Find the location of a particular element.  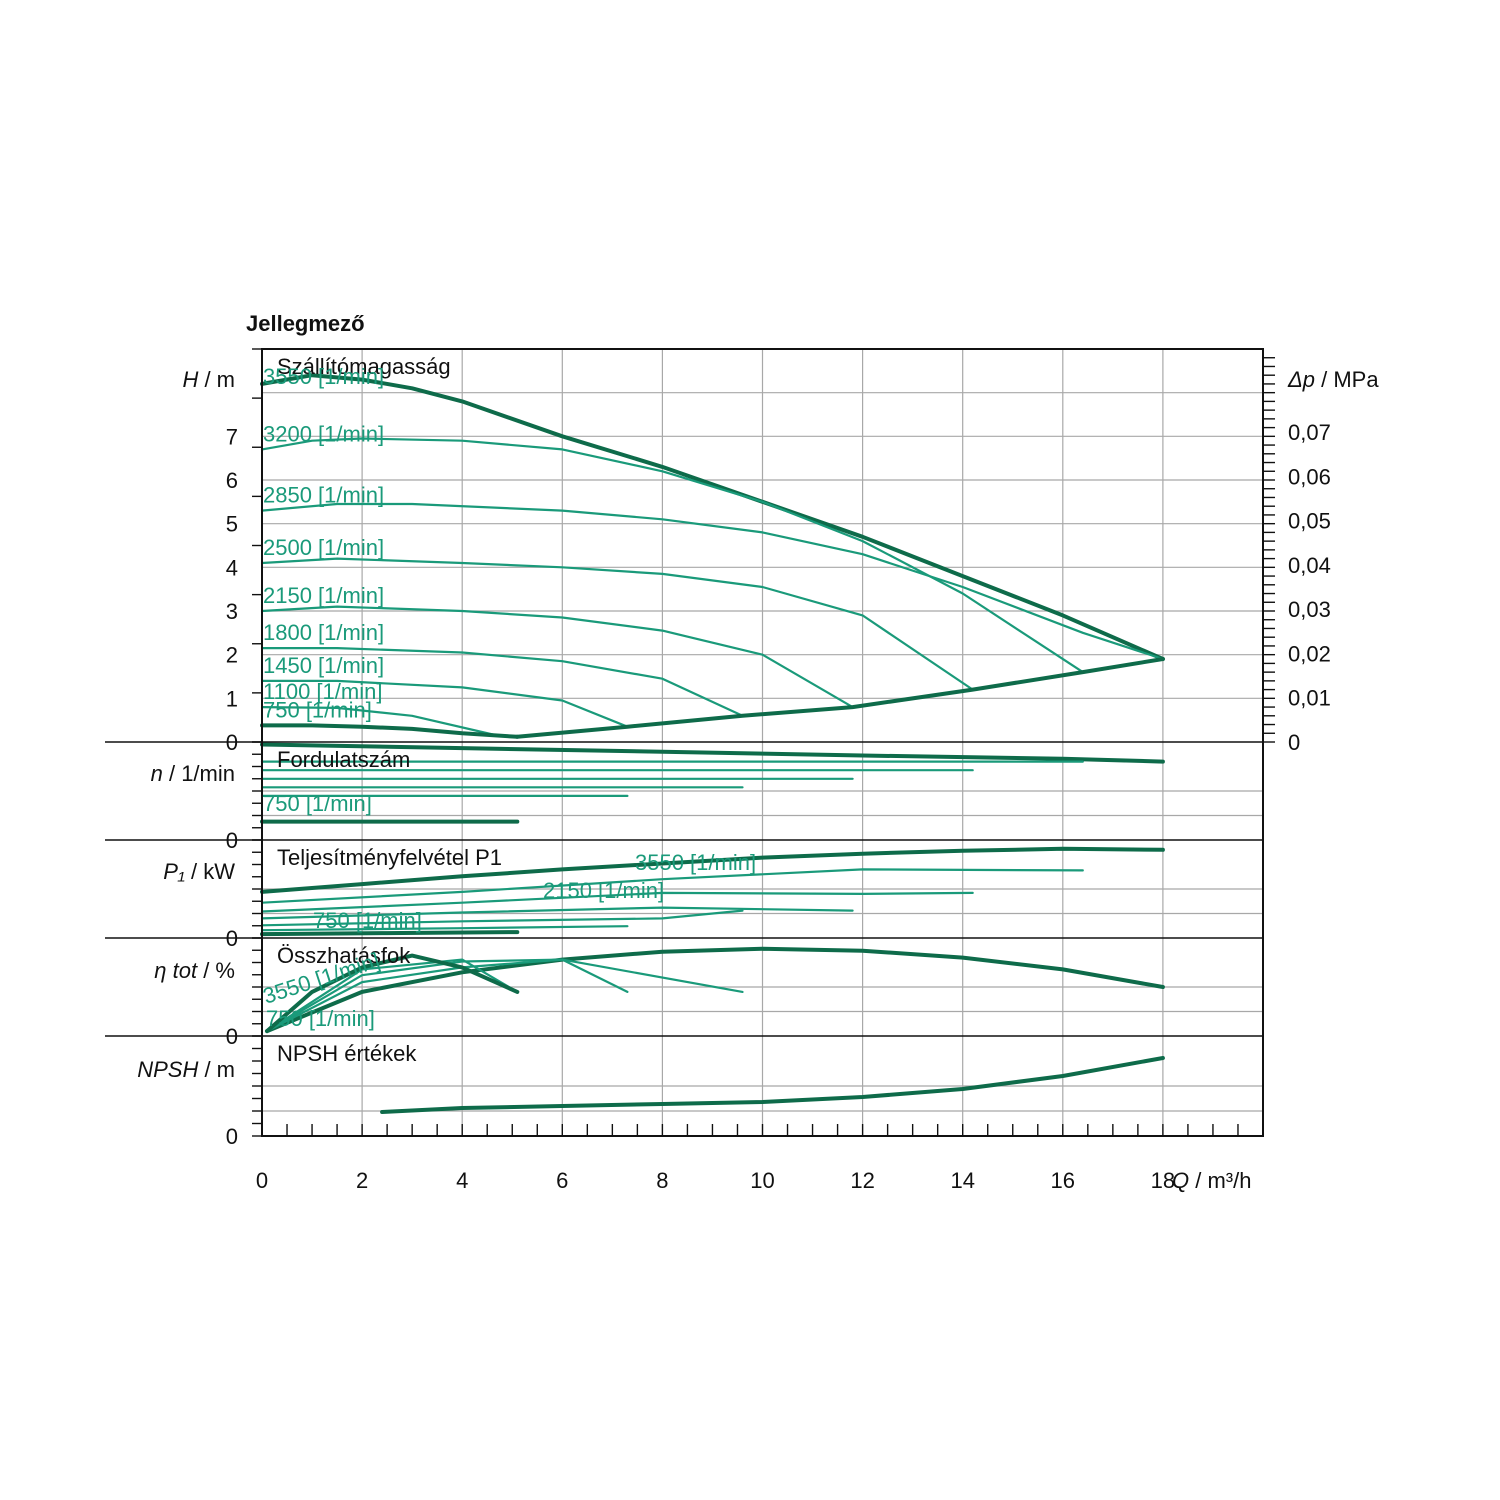

series-line-head-2150-1-min- is located at coordinates (557, 657).